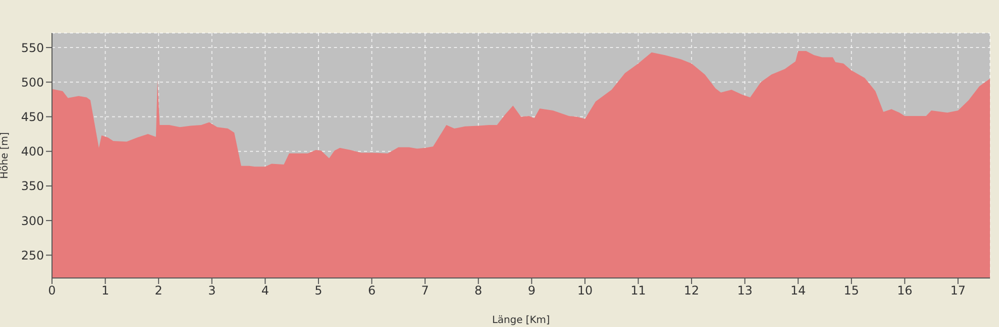 Image resolution: width=999 pixels, height=327 pixels. I want to click on x-tick-label: 3, so click(212, 291).